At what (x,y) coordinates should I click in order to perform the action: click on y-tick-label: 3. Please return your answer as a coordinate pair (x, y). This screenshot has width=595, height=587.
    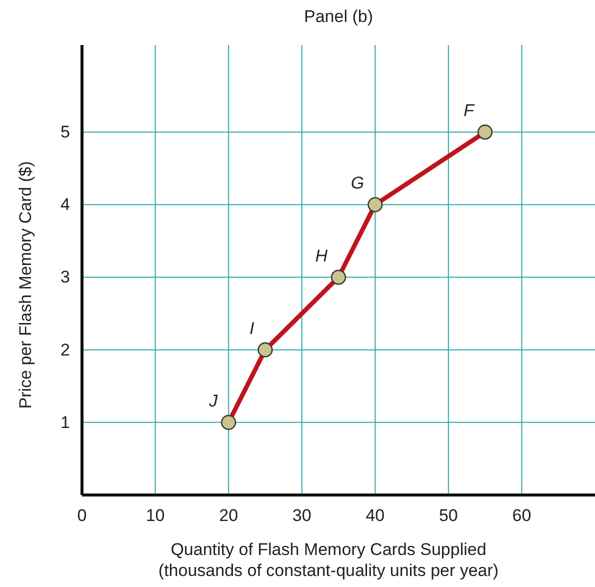
    Looking at the image, I should click on (65, 277).